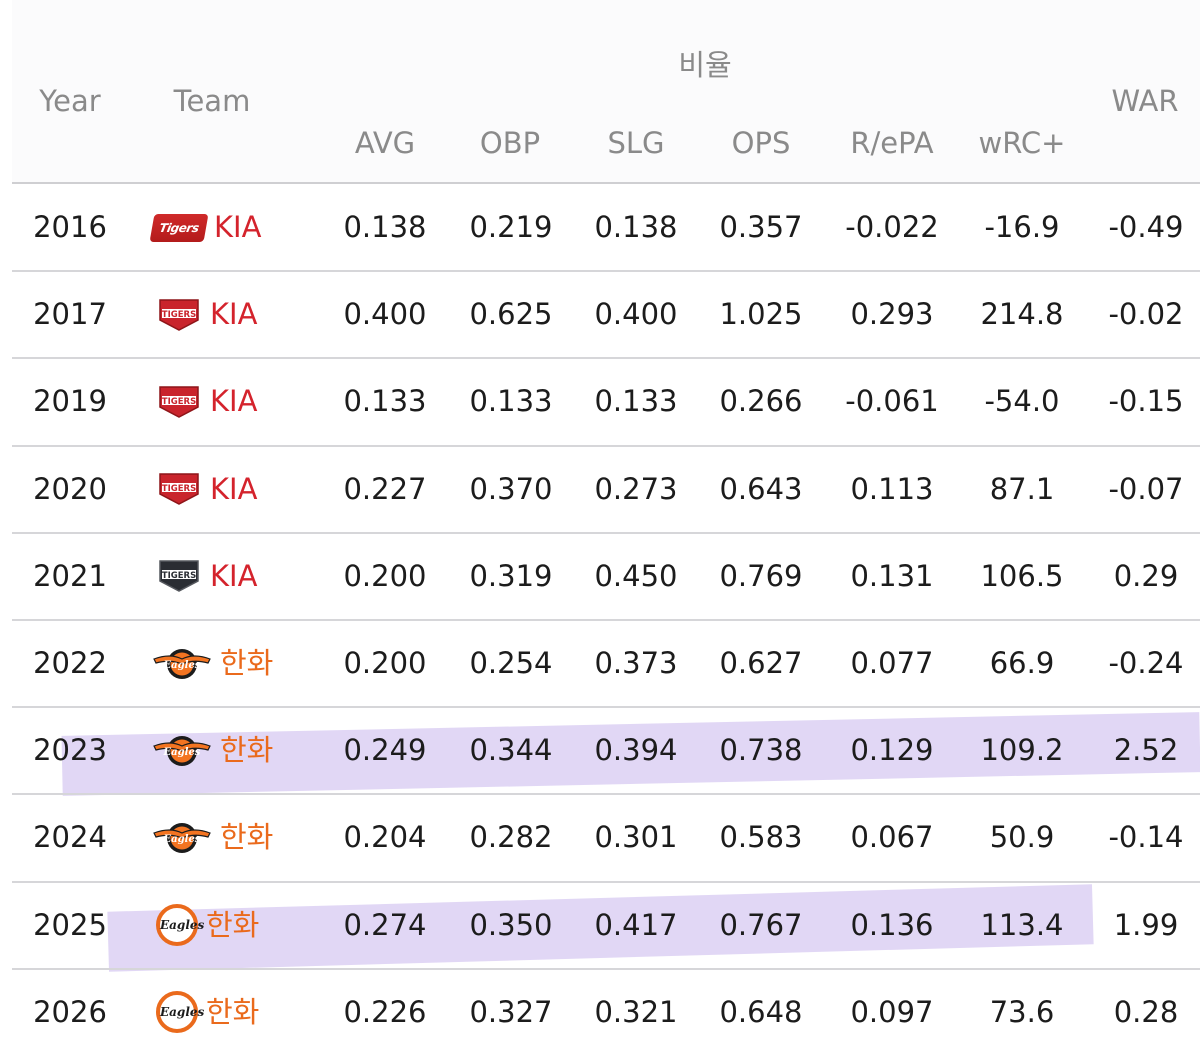  I want to click on ops-cell: 0.767, so click(761, 924).